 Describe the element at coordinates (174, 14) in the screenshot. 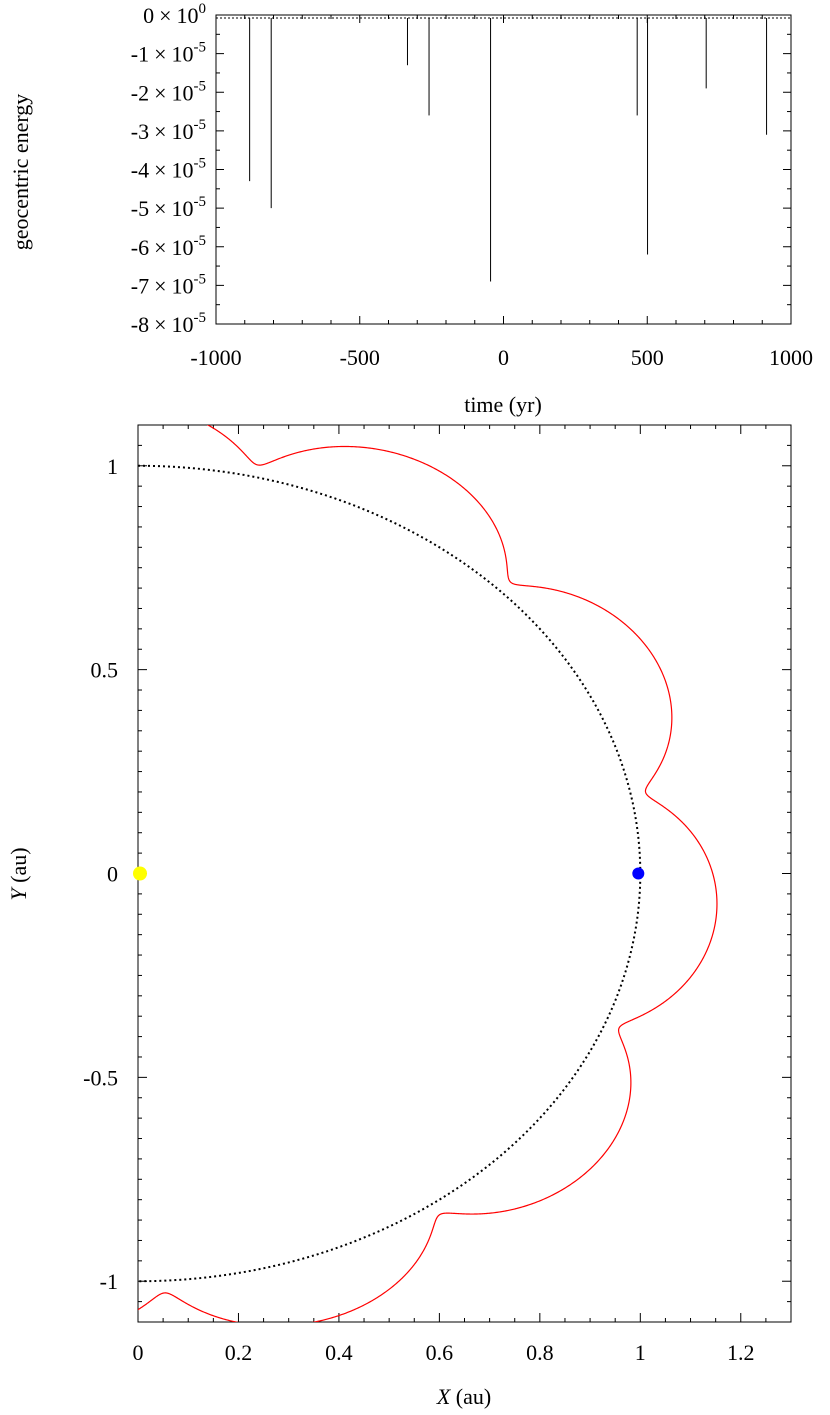

I see `energy-y-tick-label: 0 × 100` at that location.